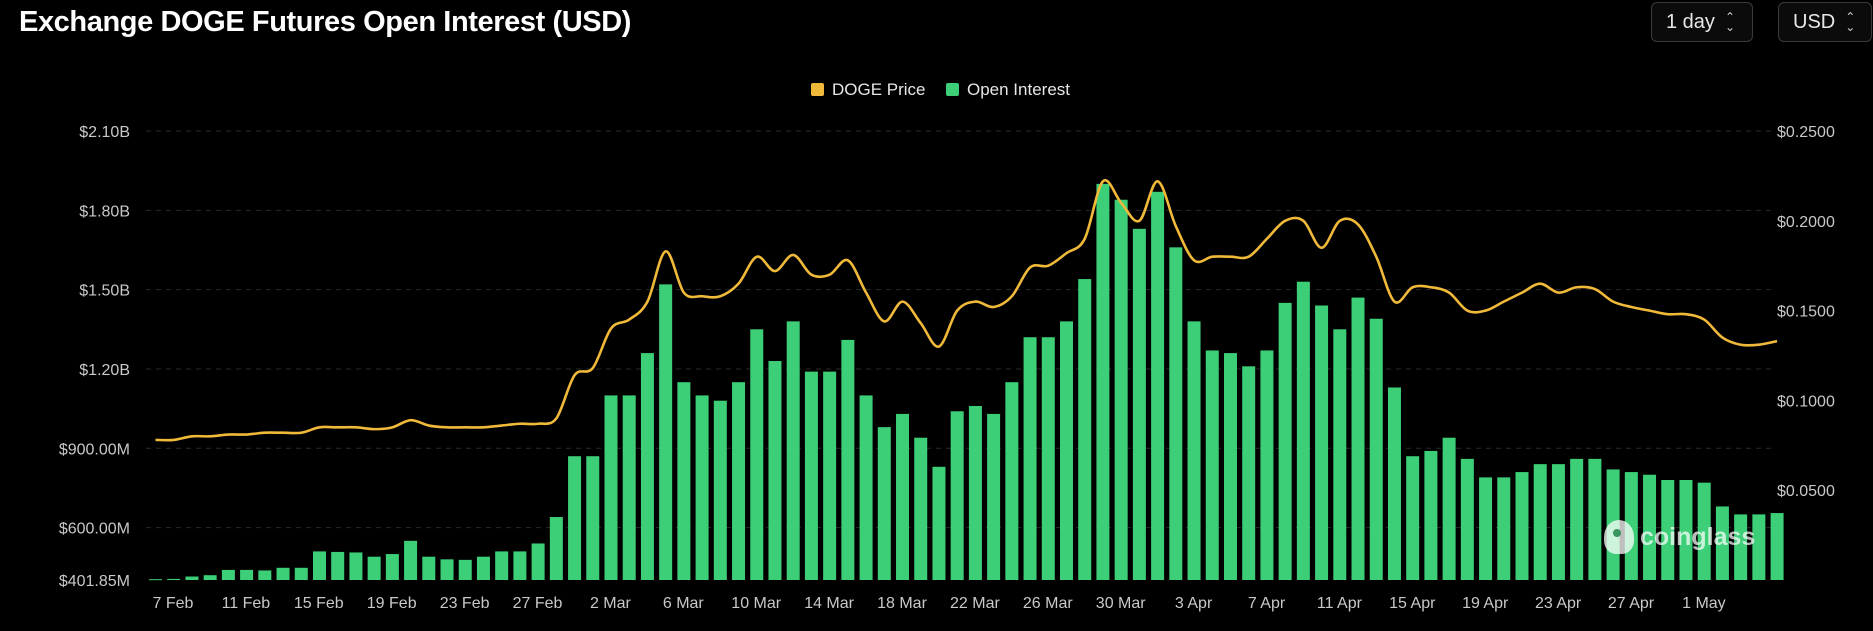 The width and height of the screenshot is (1873, 631). What do you see at coordinates (1825, 22) in the screenshot?
I see `currency-select: USD ⌃ ⌄` at bounding box center [1825, 22].